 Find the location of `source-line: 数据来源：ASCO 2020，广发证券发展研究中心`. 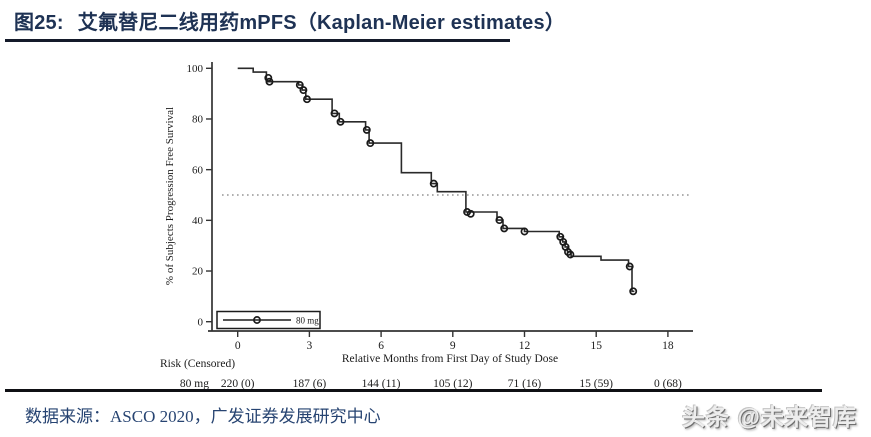

source-line: 数据来源：ASCO 2020，广发证券发展研究中心 is located at coordinates (203, 414).